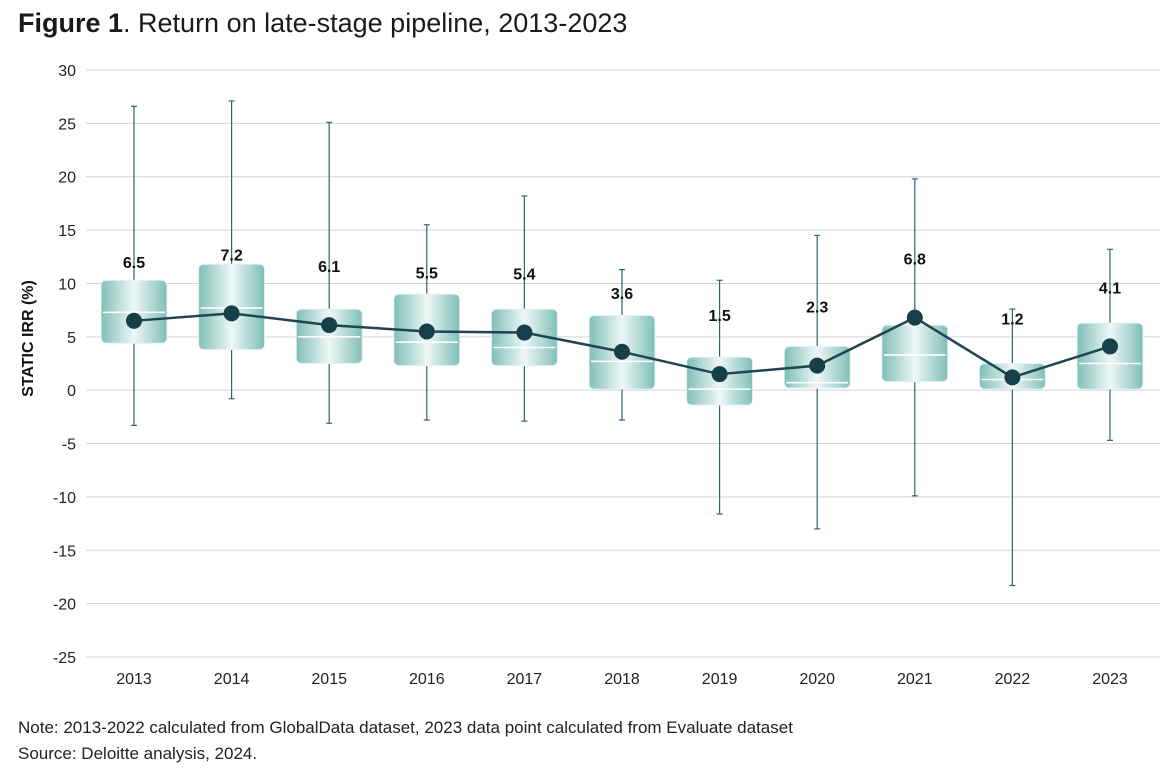 The image size is (1166, 770). I want to click on value-label: 2.3, so click(817, 308).